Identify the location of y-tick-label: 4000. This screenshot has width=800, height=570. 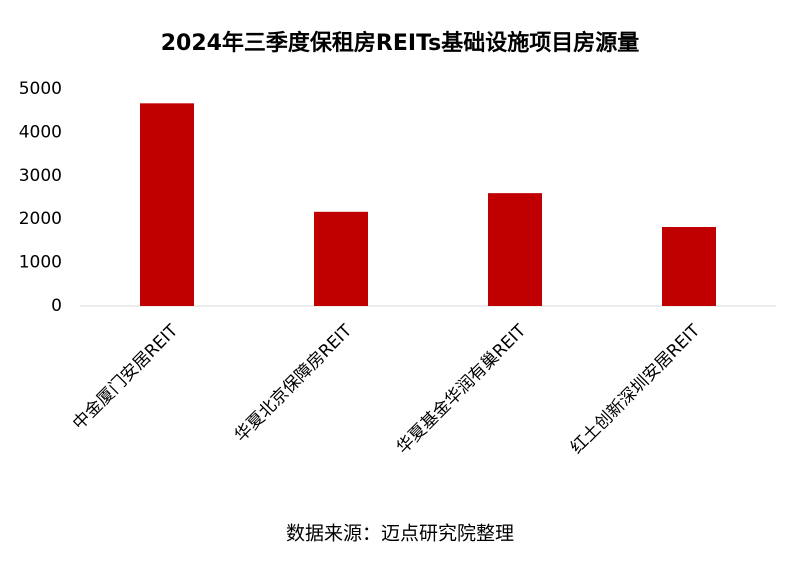
(40, 132).